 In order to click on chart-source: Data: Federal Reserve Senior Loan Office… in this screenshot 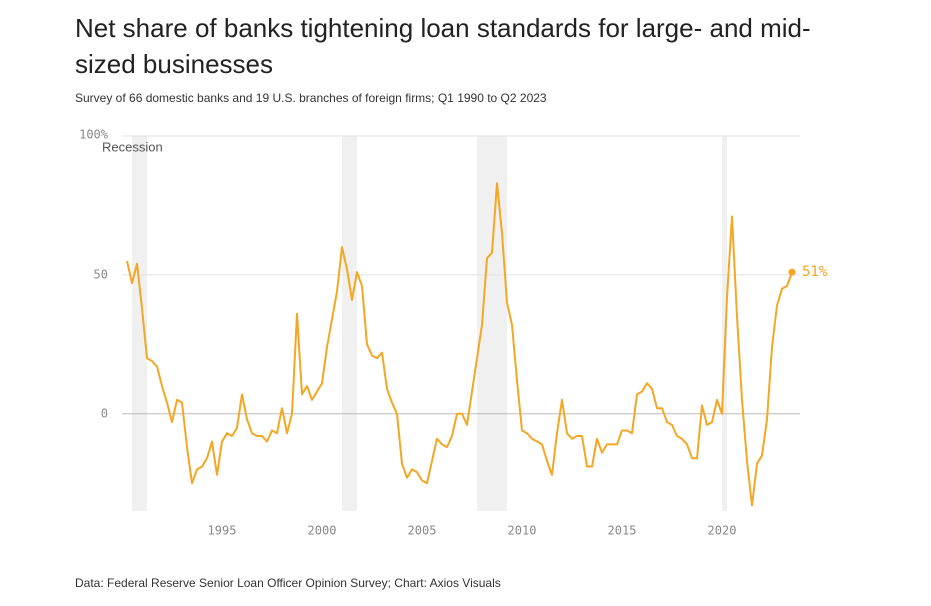, I will do `click(288, 583)`.